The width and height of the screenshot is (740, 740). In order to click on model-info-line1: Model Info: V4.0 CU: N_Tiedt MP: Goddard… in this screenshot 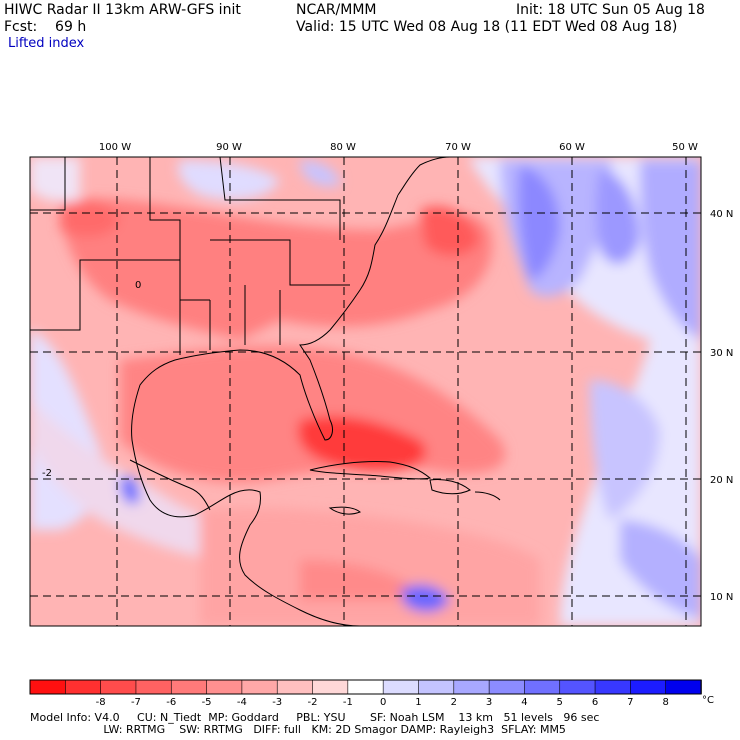, I will do `click(315, 717)`.